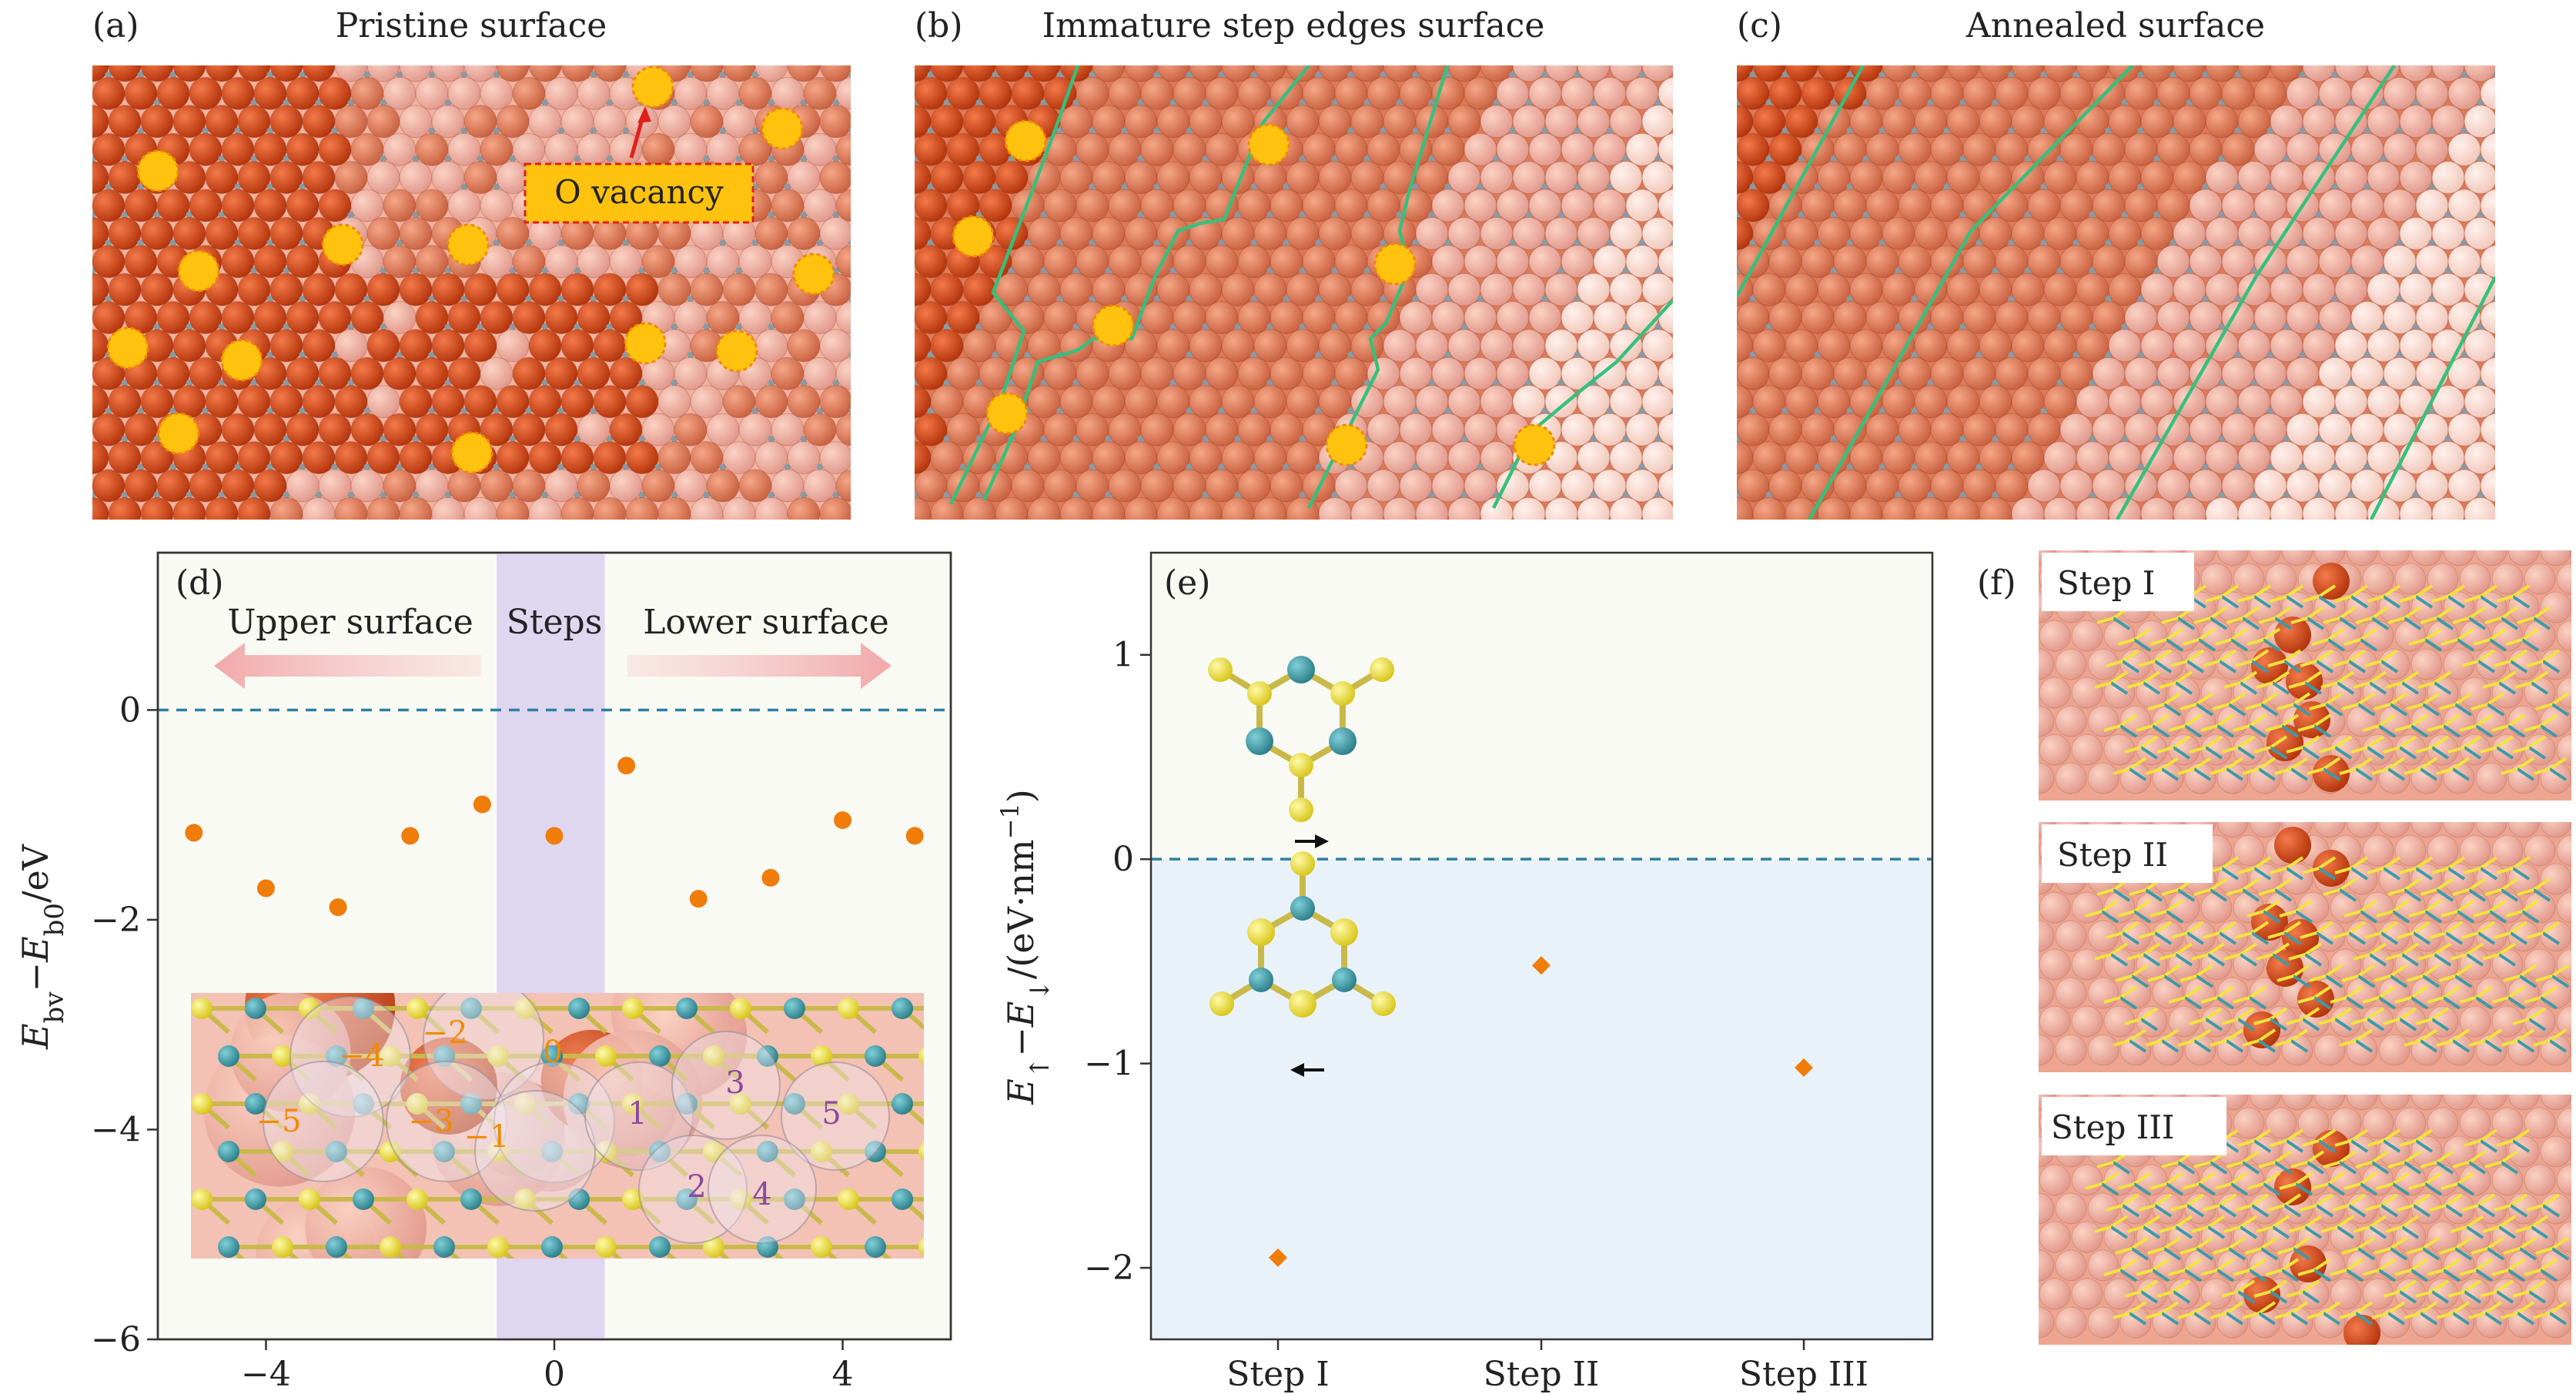 This screenshot has width=2576, height=1394. Describe the element at coordinates (130, 710) in the screenshot. I see `y-tick-label: 0` at that location.